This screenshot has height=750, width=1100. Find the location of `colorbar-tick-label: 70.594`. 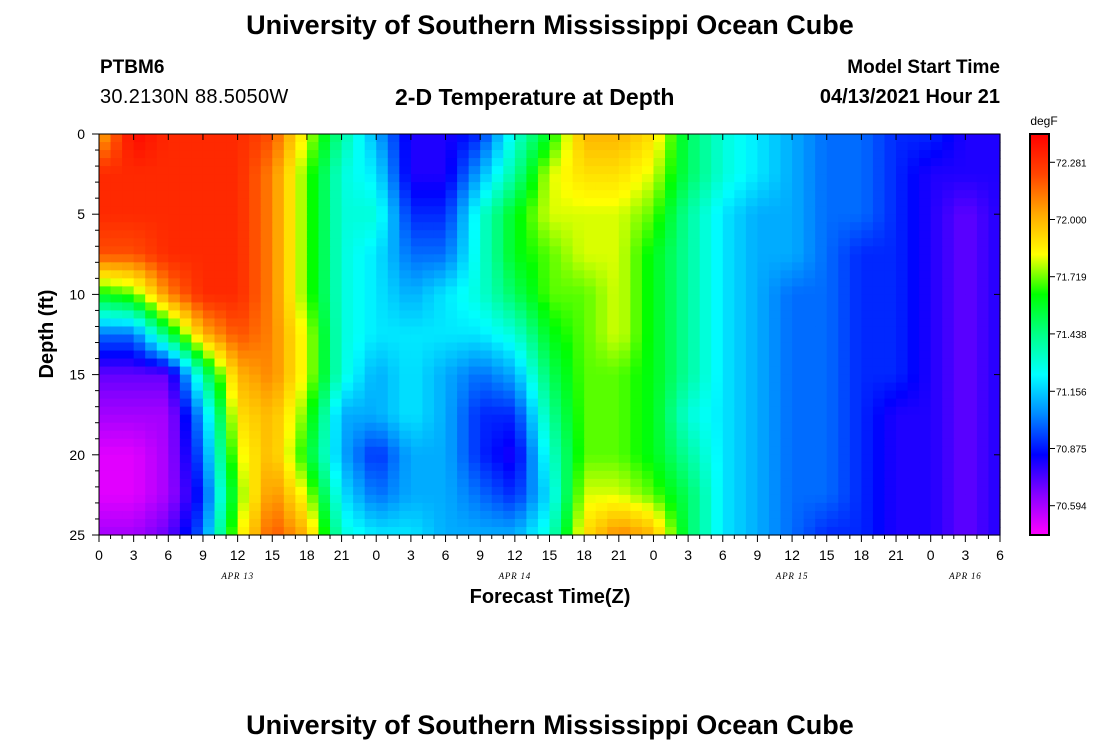

colorbar-tick-label: 70.594 is located at coordinates (1071, 507).